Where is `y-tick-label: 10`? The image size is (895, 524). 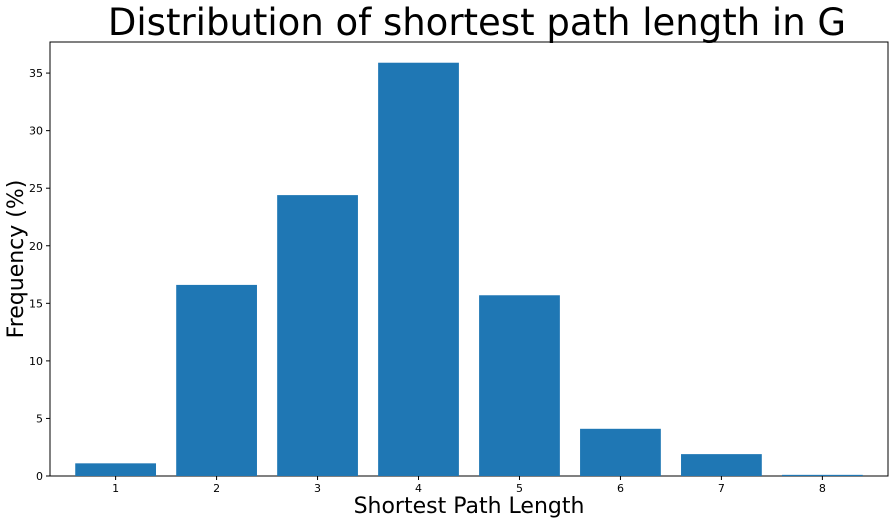 y-tick-label: 10 is located at coordinates (36, 361).